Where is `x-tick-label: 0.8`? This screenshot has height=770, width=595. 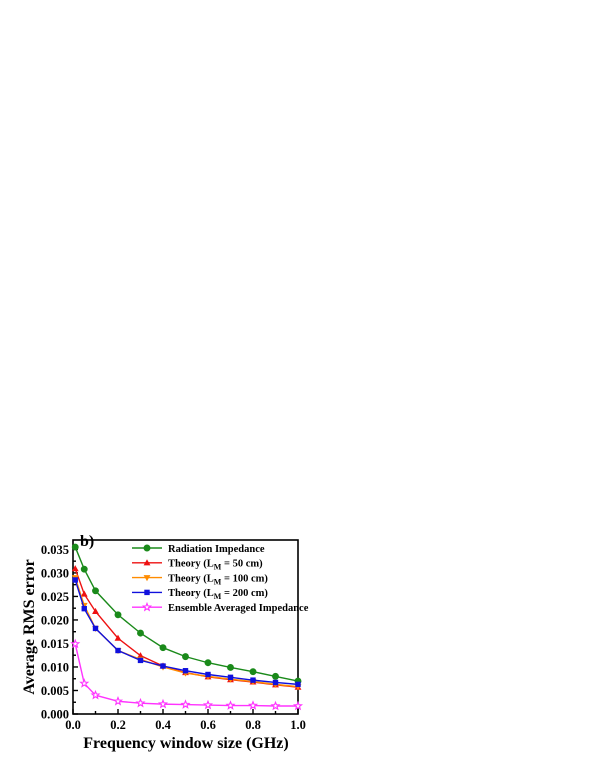 x-tick-label: 0.8 is located at coordinates (253, 725).